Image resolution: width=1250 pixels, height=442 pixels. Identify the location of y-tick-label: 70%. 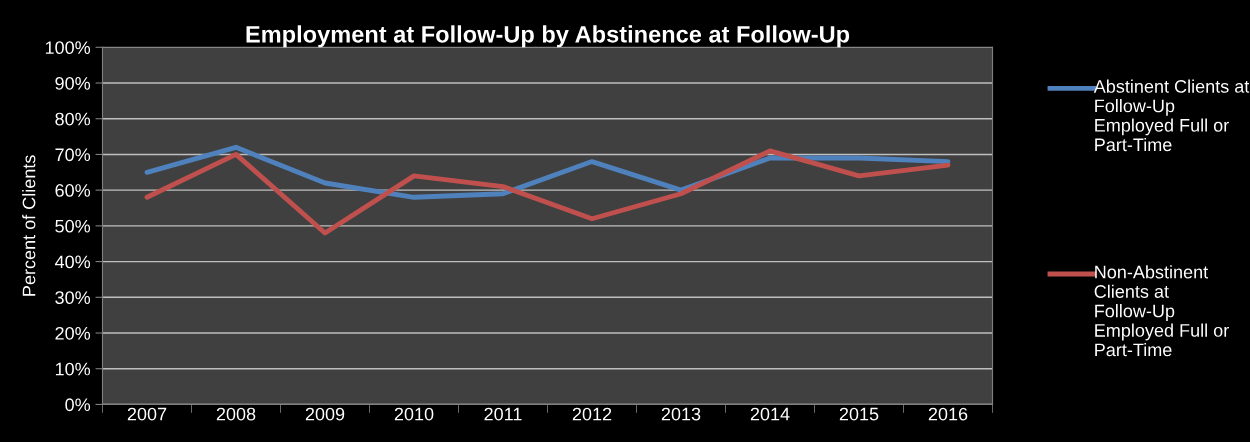
(73, 155).